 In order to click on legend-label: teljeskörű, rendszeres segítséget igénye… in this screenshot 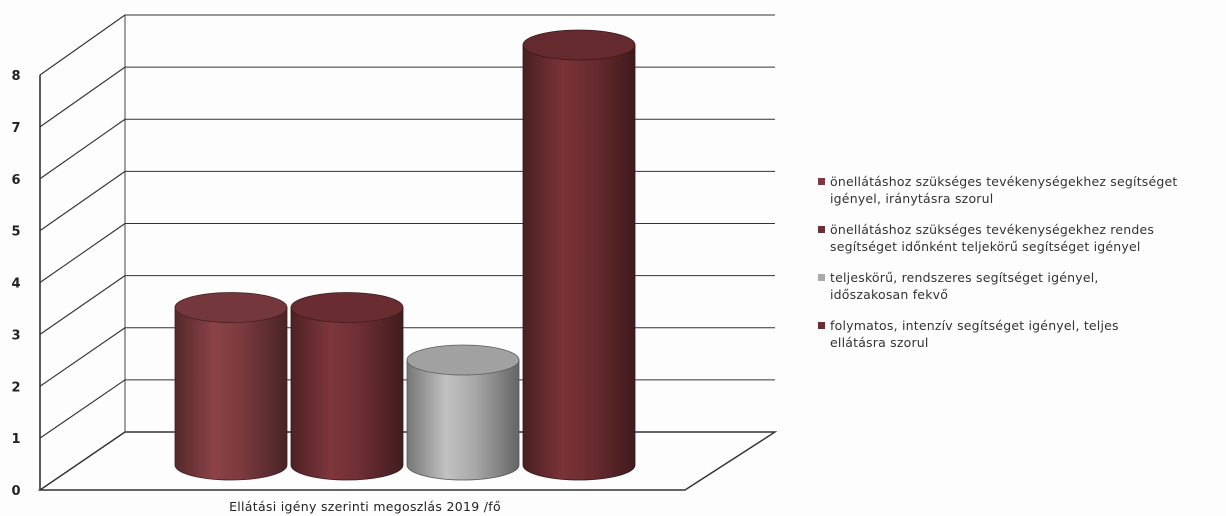, I will do `click(964, 277)`.